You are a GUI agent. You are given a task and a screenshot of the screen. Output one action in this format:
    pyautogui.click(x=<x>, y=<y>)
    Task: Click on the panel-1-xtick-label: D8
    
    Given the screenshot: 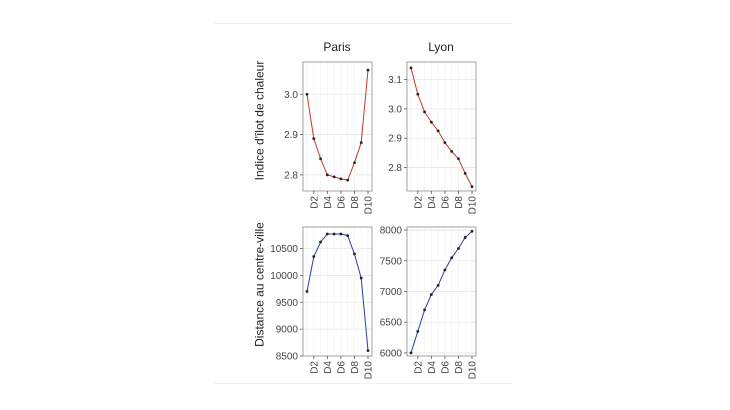 What is the action you would take?
    pyautogui.click(x=355, y=202)
    